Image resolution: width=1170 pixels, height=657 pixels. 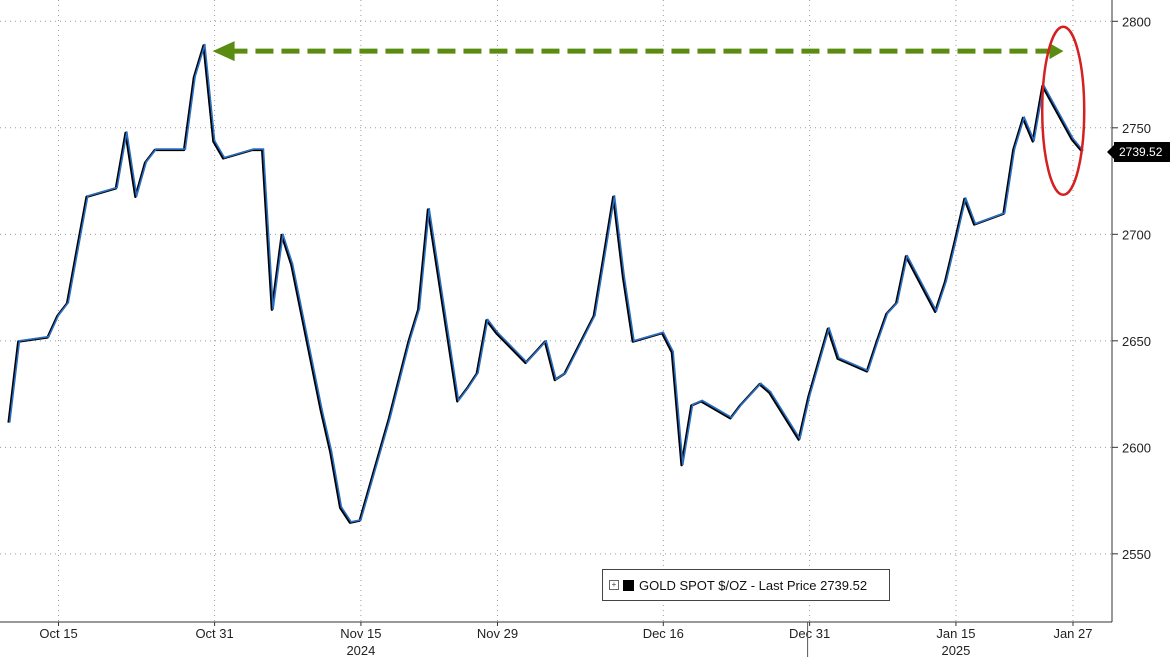 I want to click on x-tick-label: Oct 31, so click(x=214, y=633).